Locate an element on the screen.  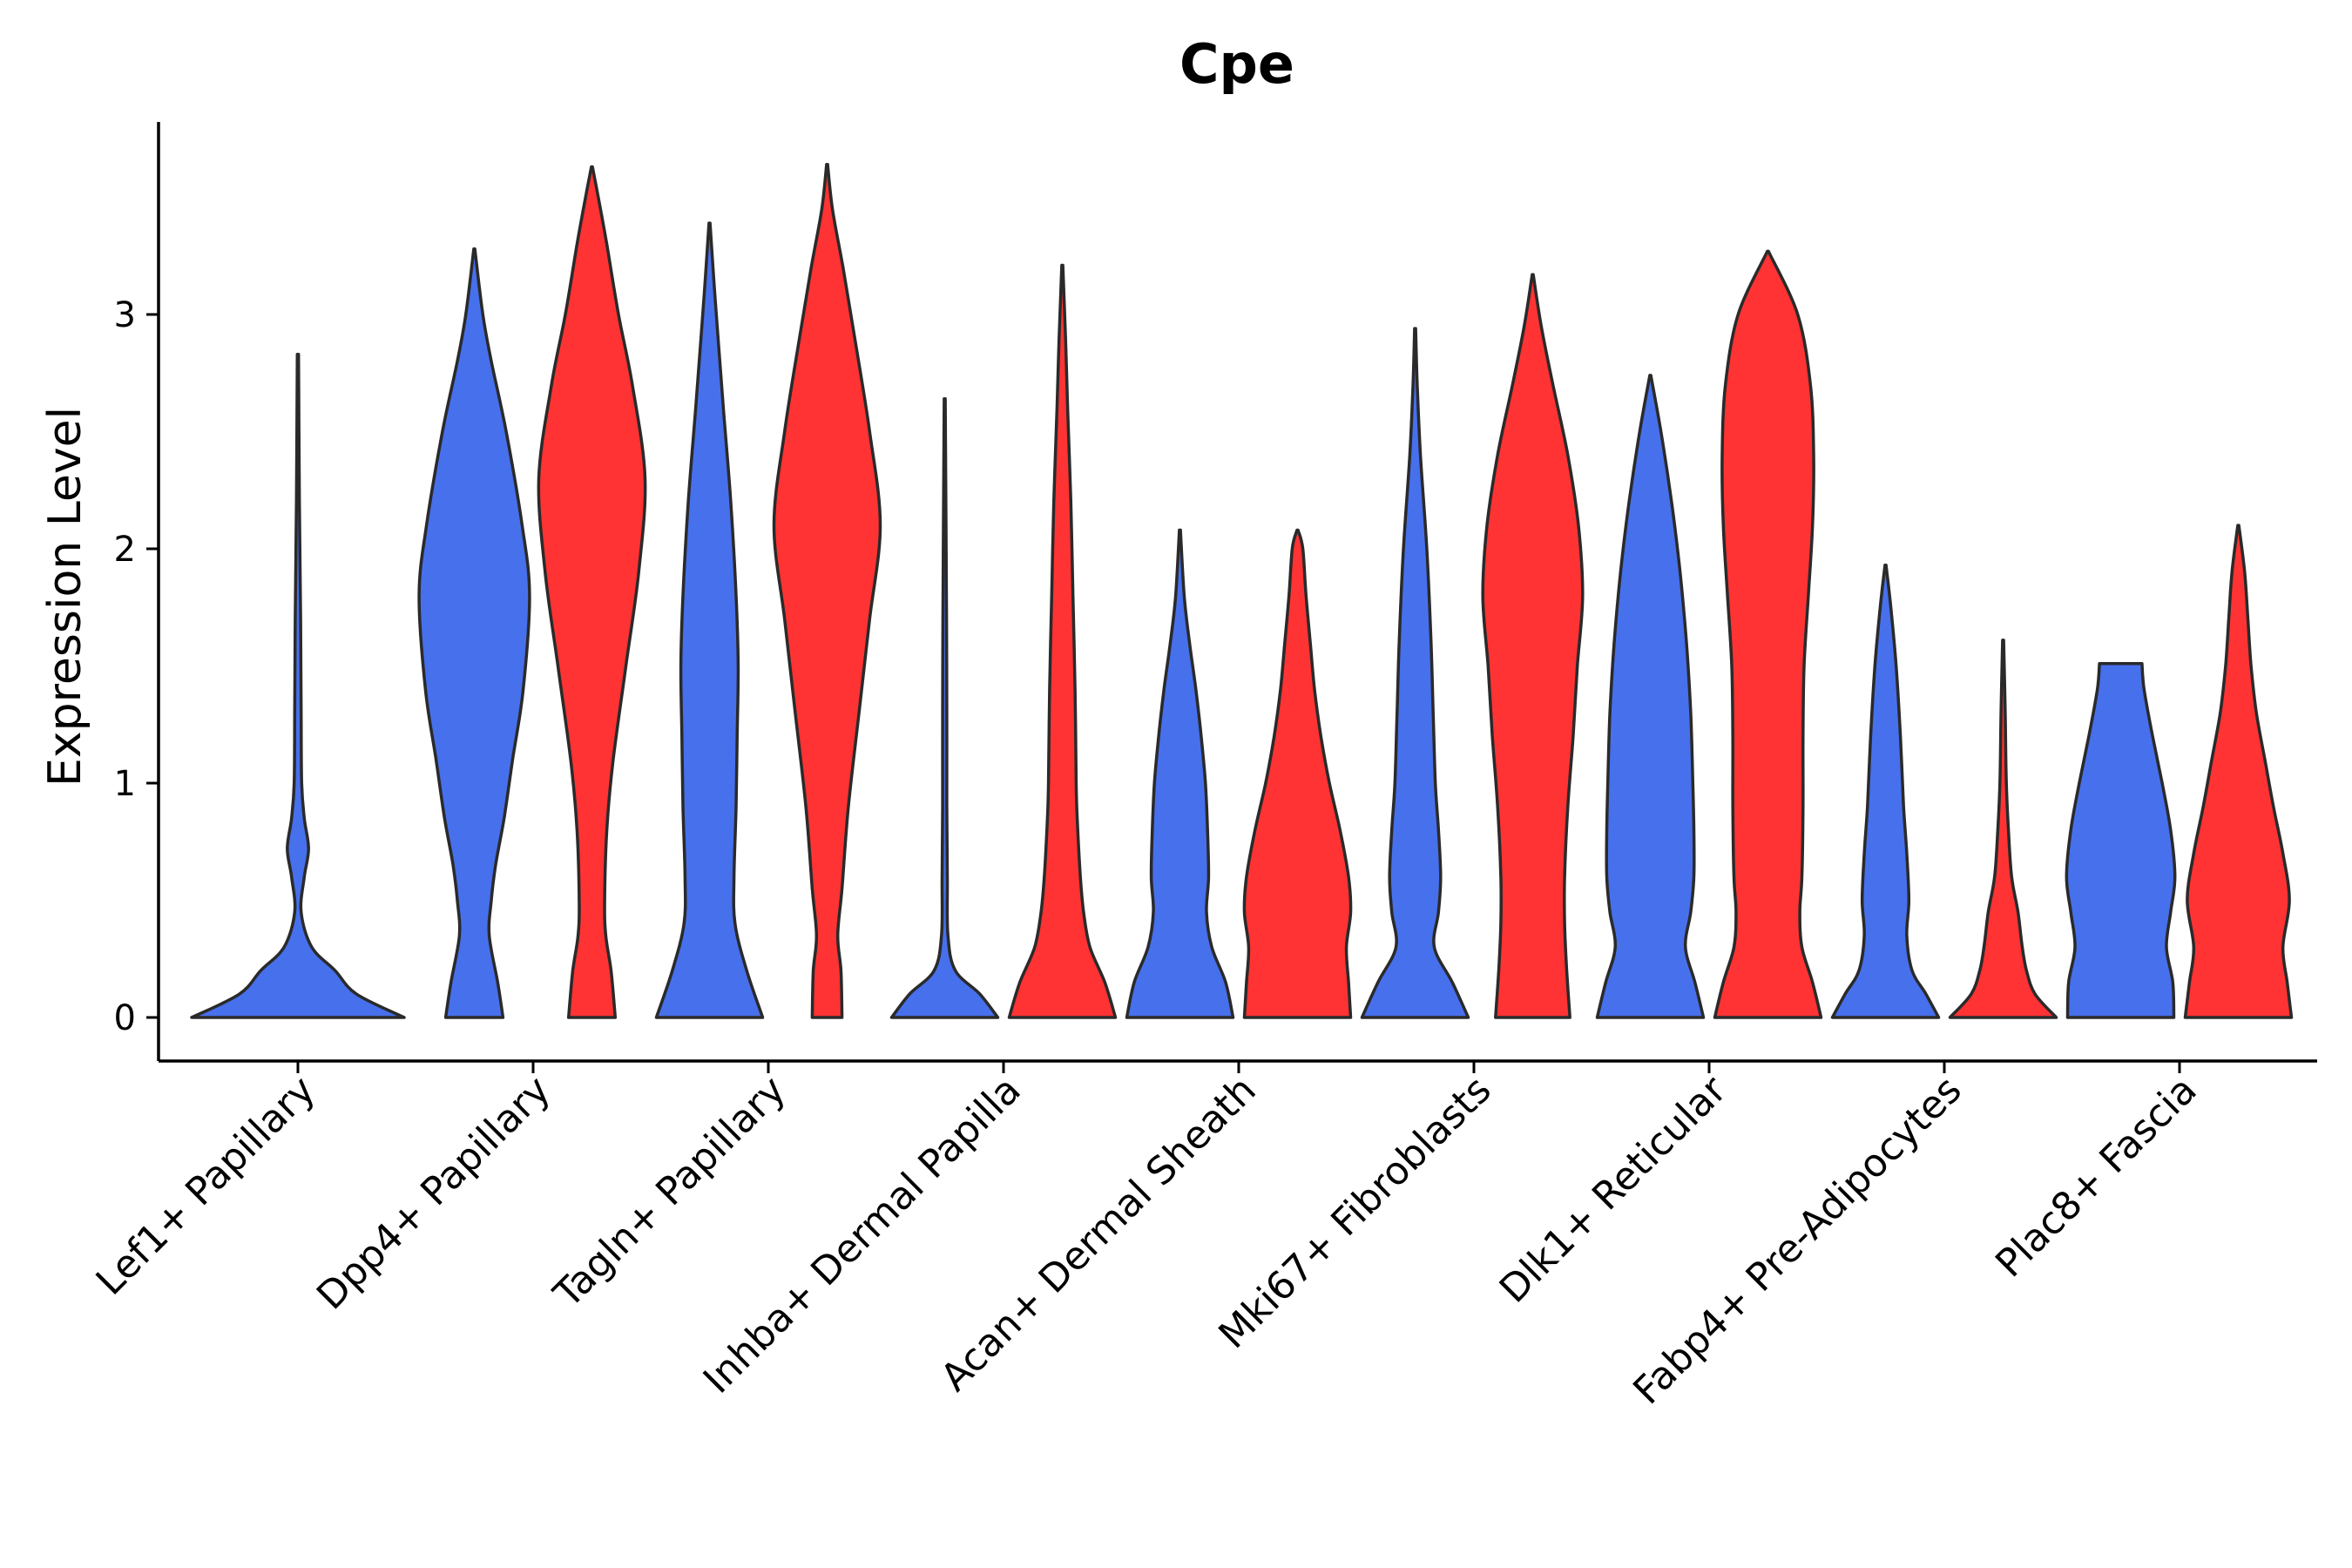
violin-blue-tagln-papillary is located at coordinates (709, 620).